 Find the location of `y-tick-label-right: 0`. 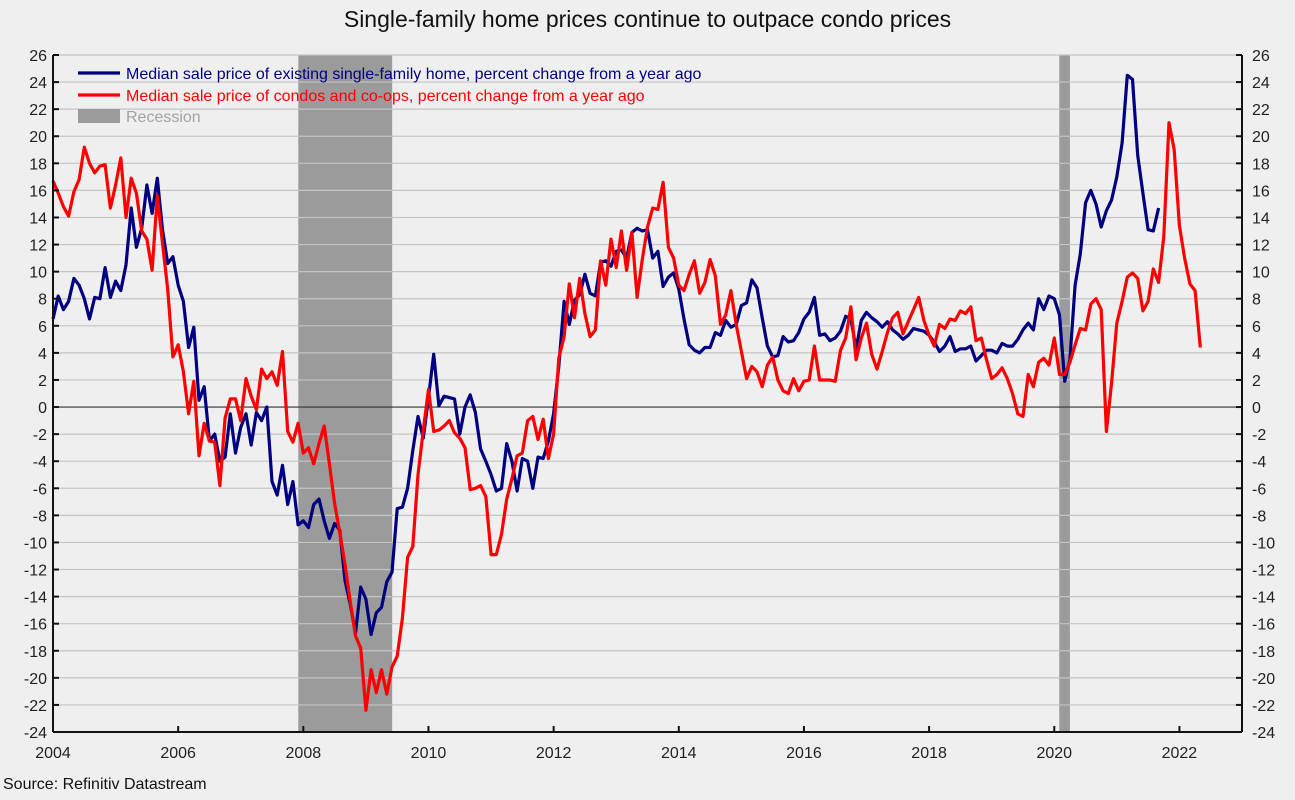

y-tick-label-right: 0 is located at coordinates (1256, 408).